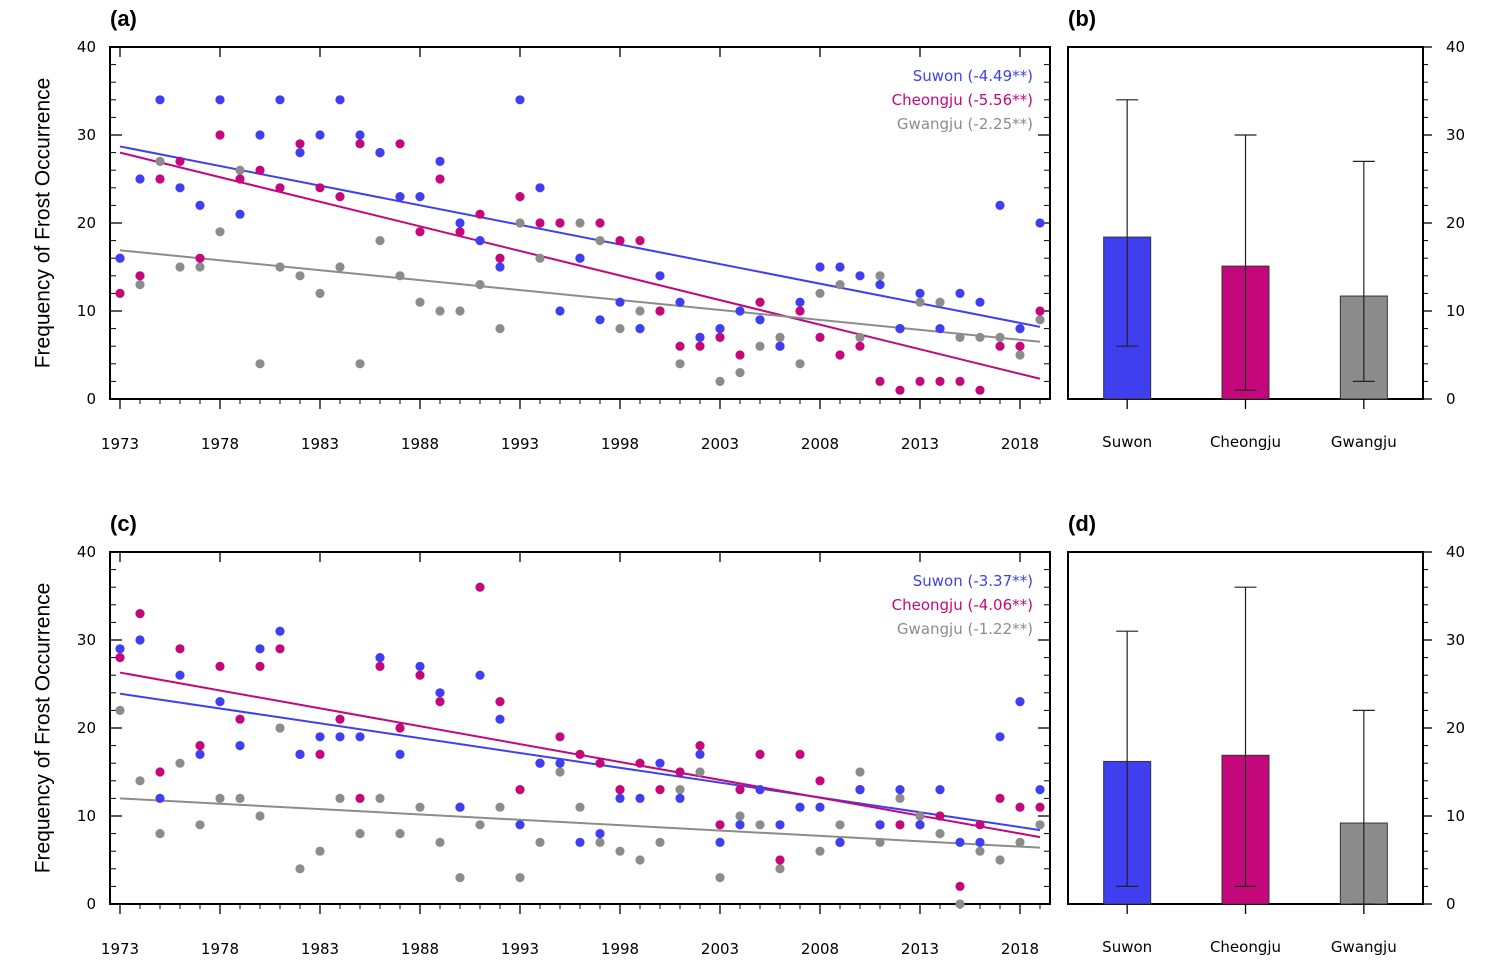 Image resolution: width=1487 pixels, height=965 pixels. I want to click on bar-panel-b: (b) 0 10 20 30 40 Suwon Cheongju Gwangju, so click(1266, 228).